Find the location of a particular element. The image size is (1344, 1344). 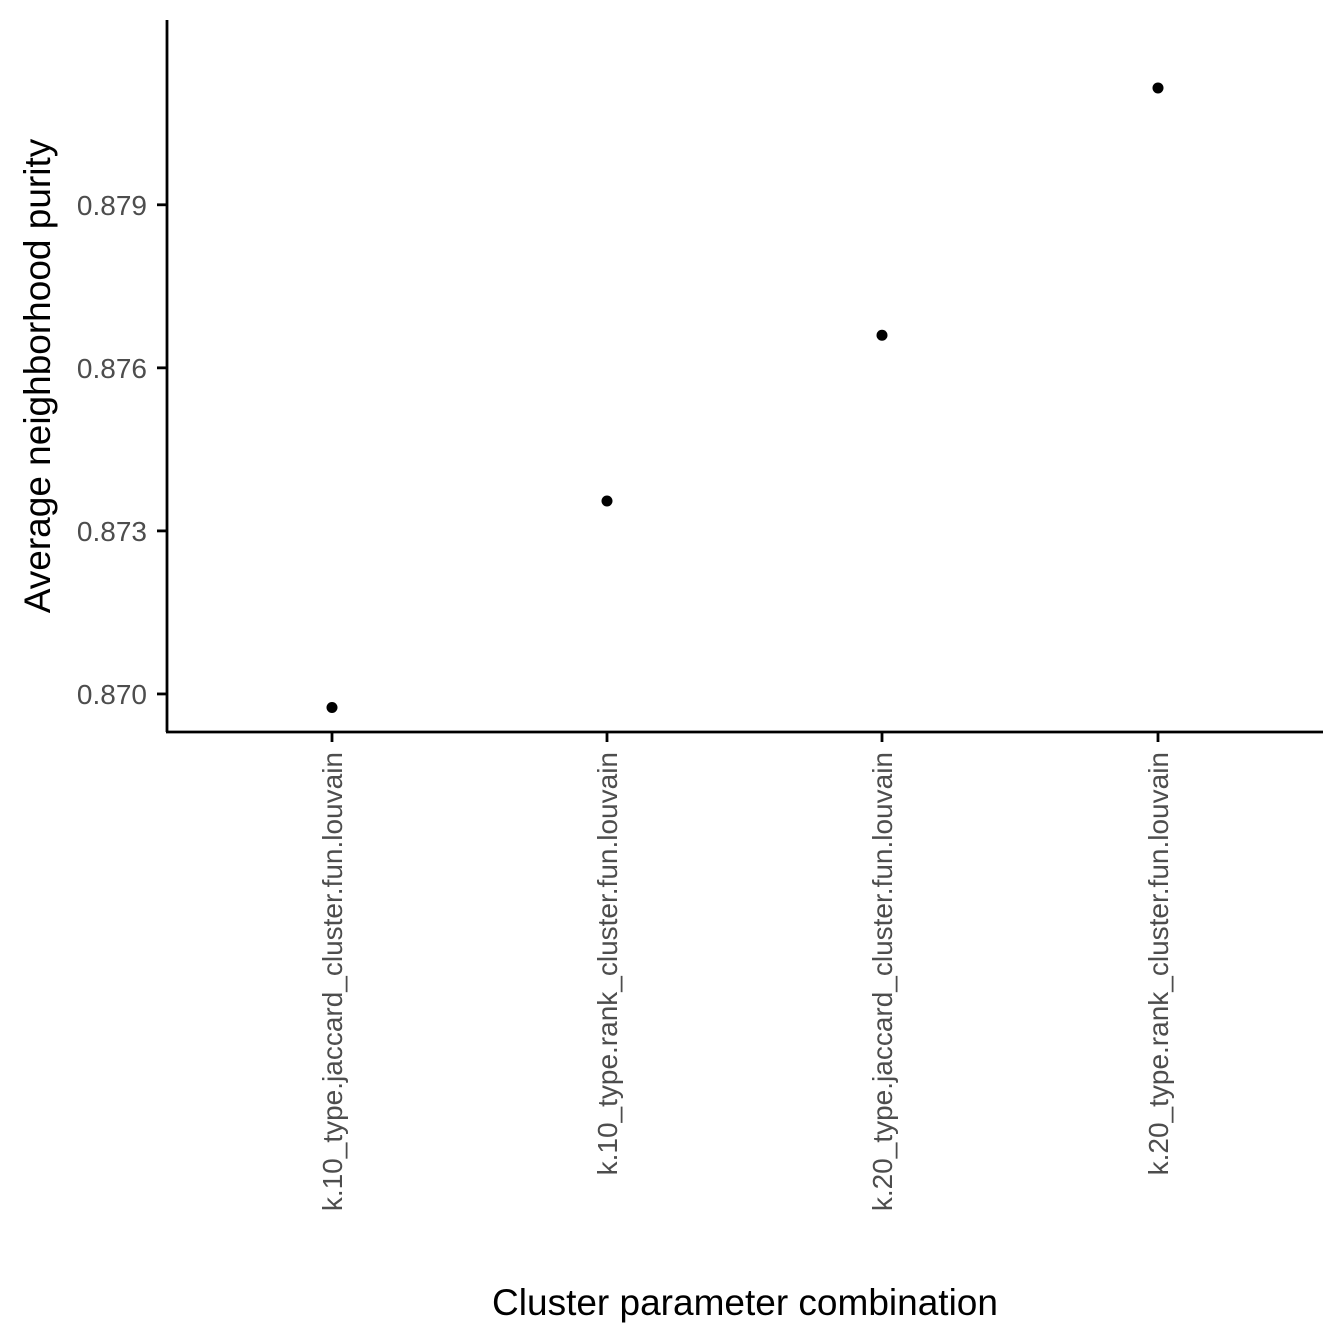

x-axis-title: Cluster parameter combination is located at coordinates (745, 1302).